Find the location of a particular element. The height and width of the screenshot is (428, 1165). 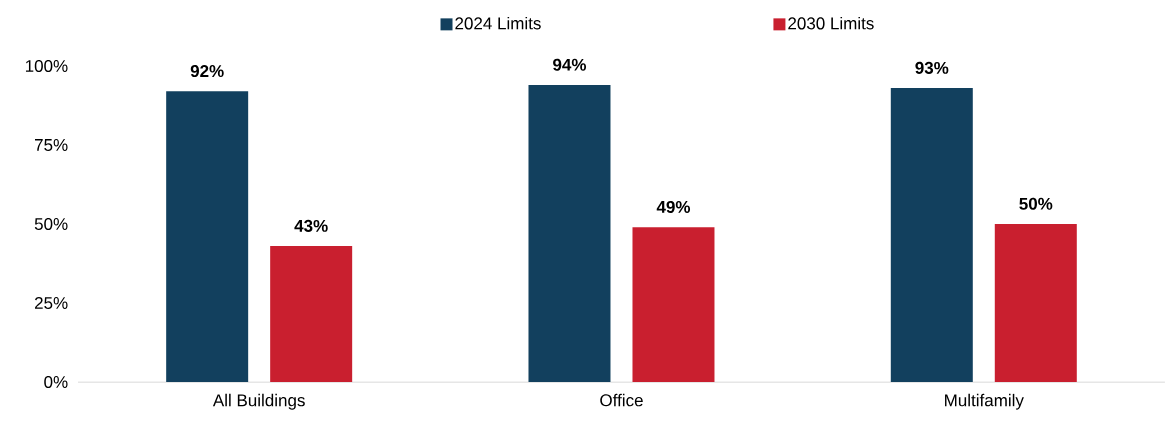

y-tick-label: 25% is located at coordinates (51, 303).